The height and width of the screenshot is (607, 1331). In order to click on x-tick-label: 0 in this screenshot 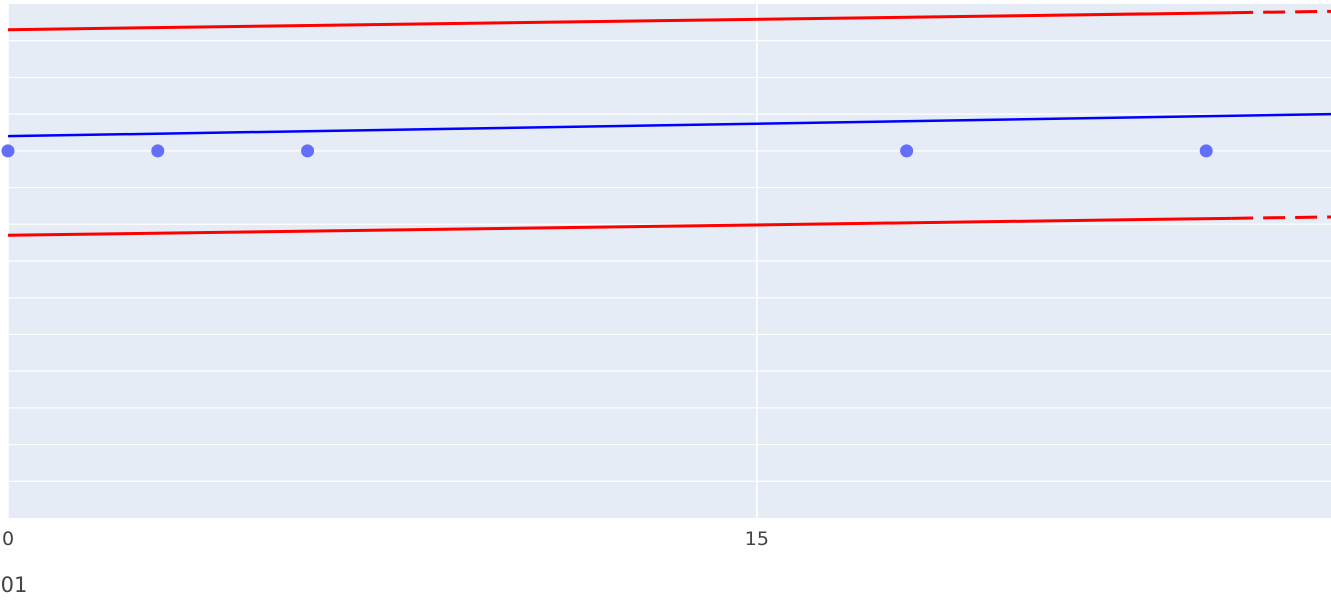, I will do `click(8, 539)`.